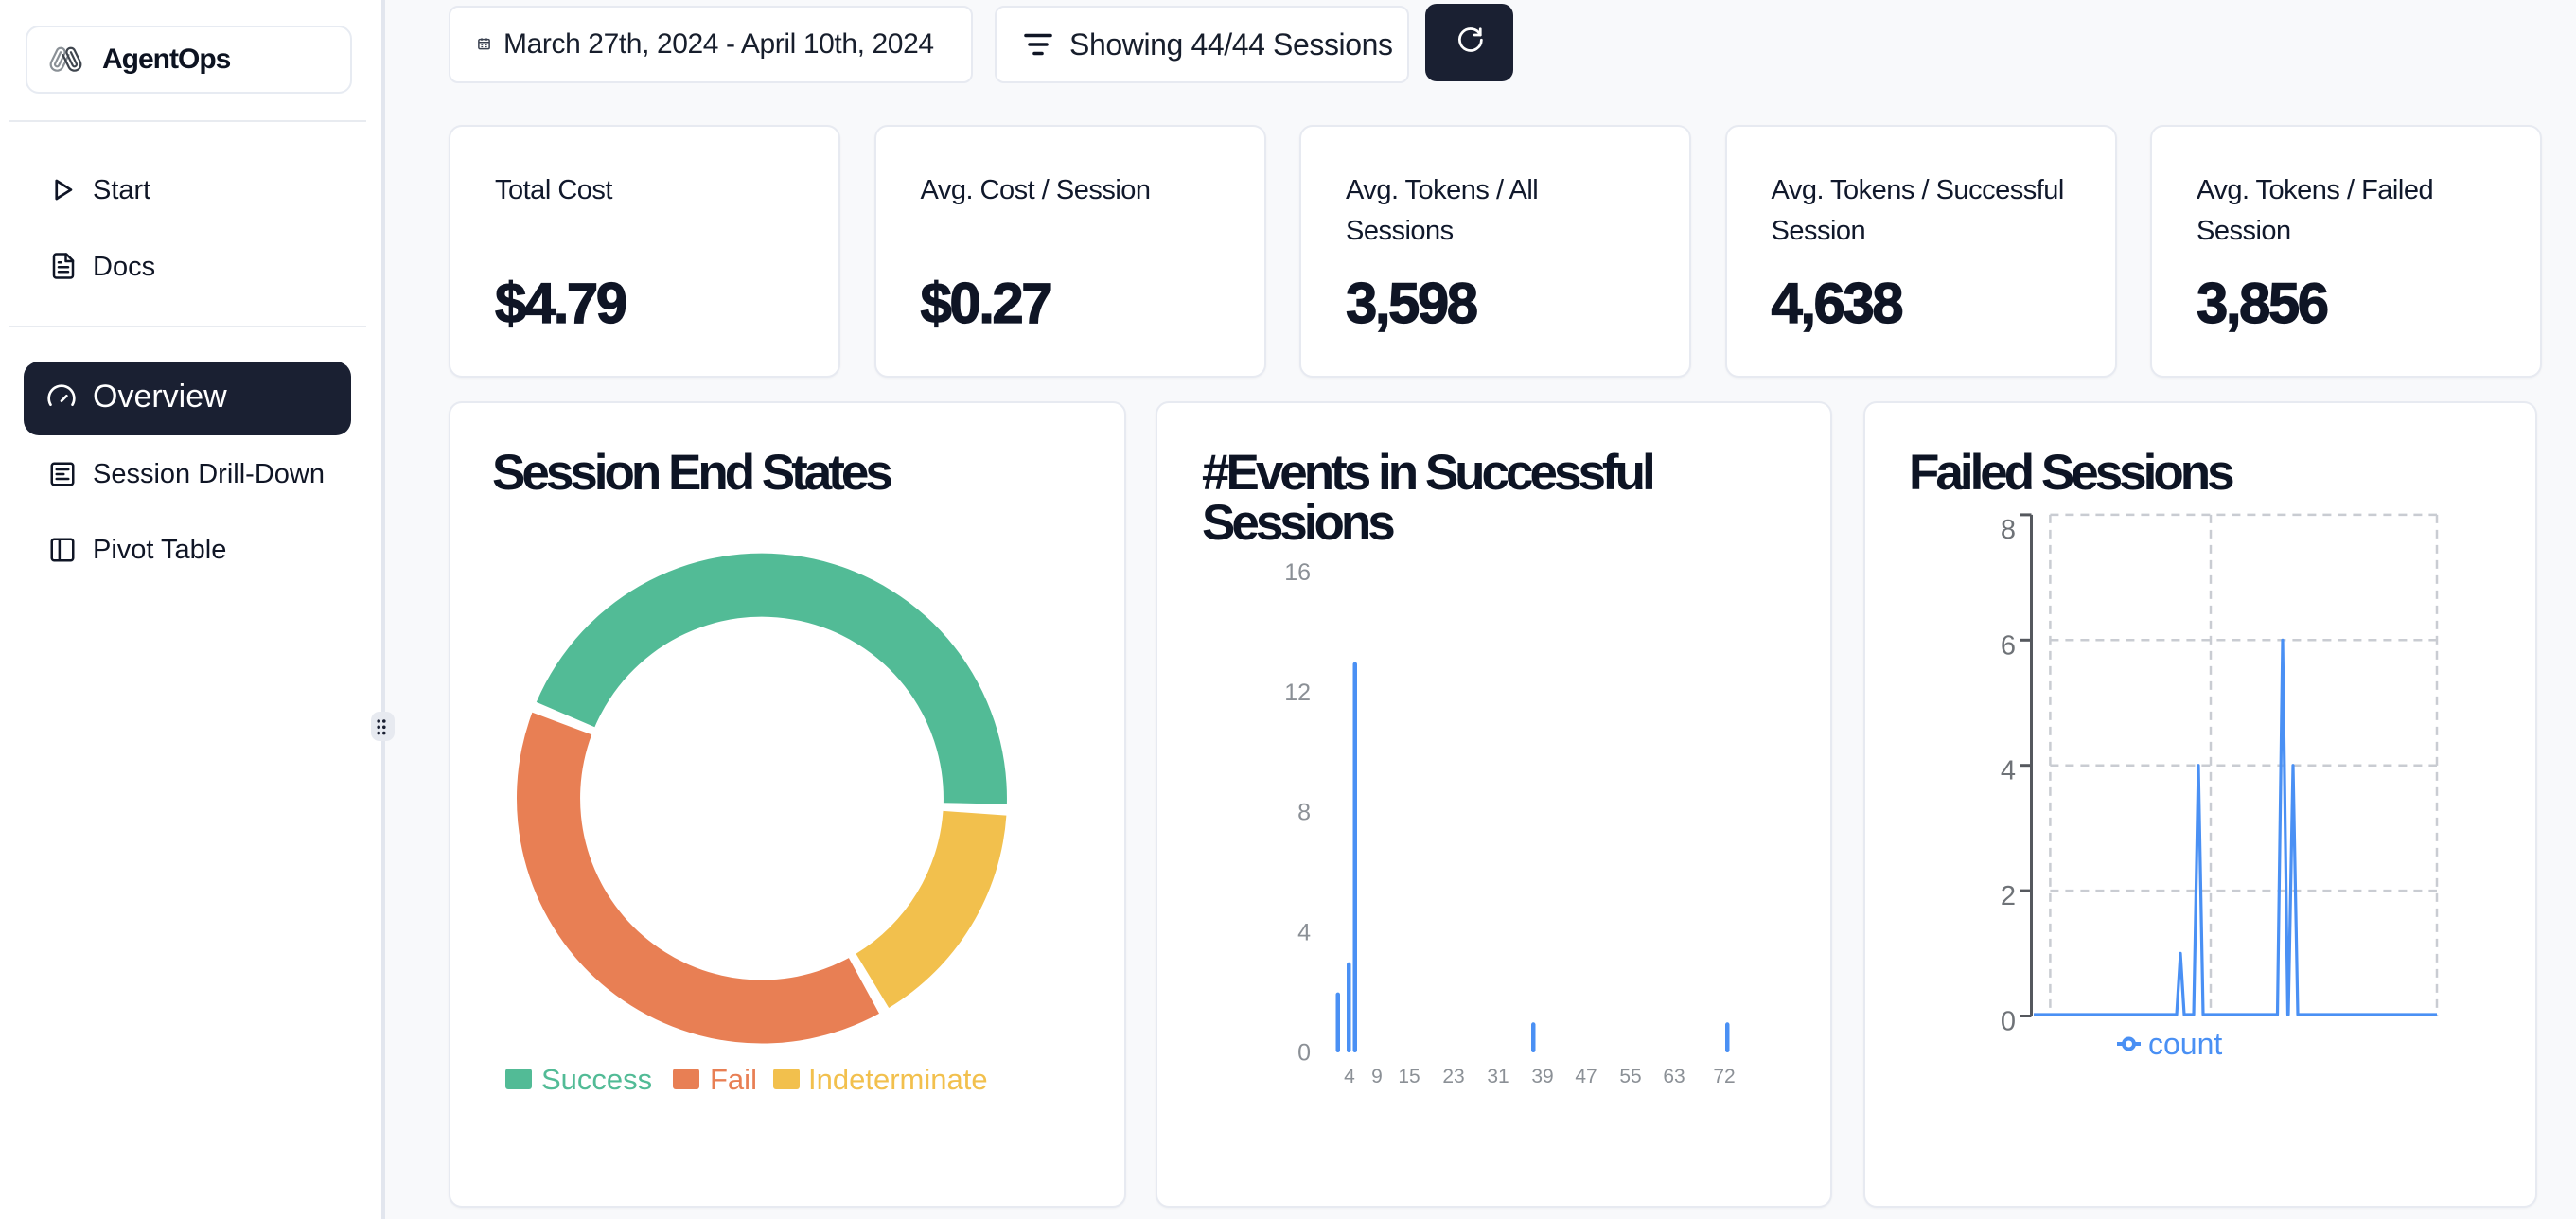 The image size is (2576, 1219). I want to click on svg-text: 63, so click(1674, 1076).